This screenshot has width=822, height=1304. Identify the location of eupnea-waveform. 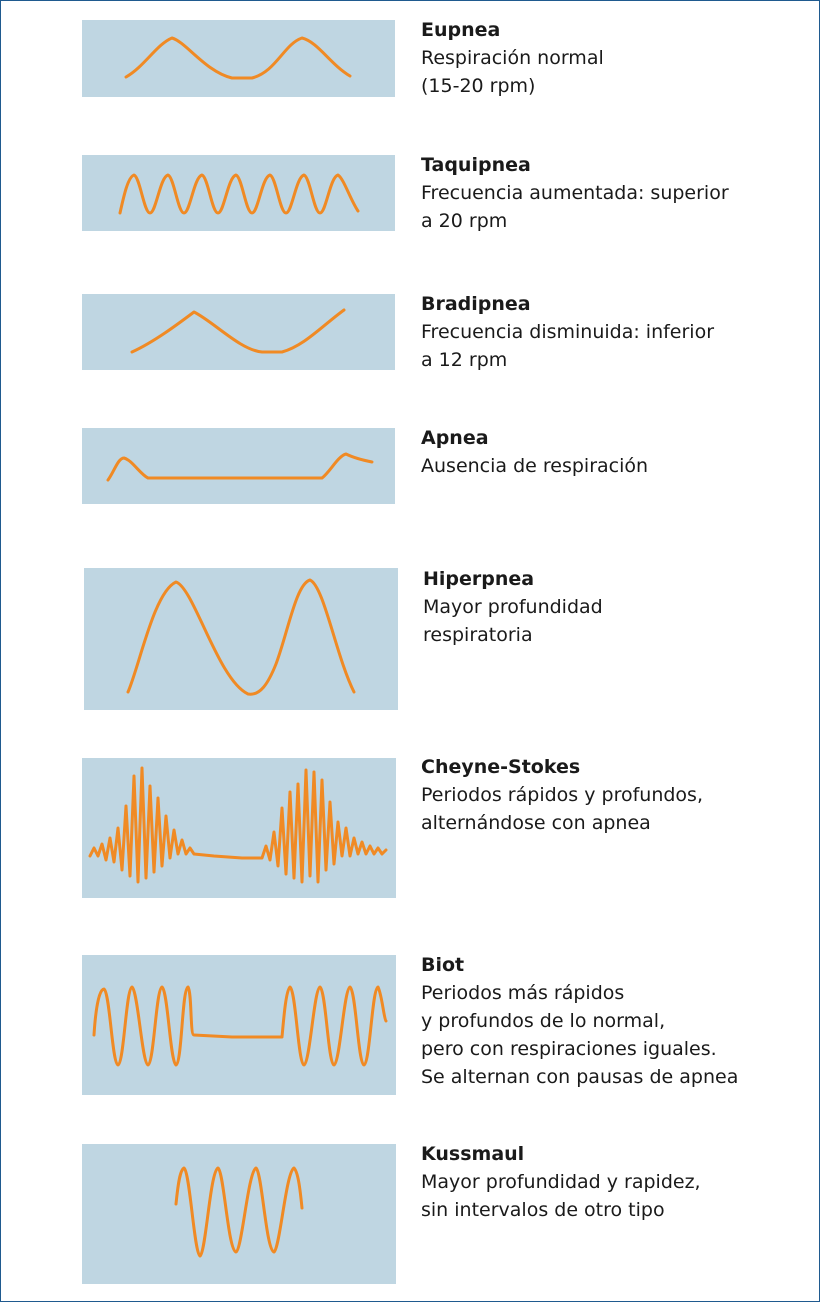
(238, 58).